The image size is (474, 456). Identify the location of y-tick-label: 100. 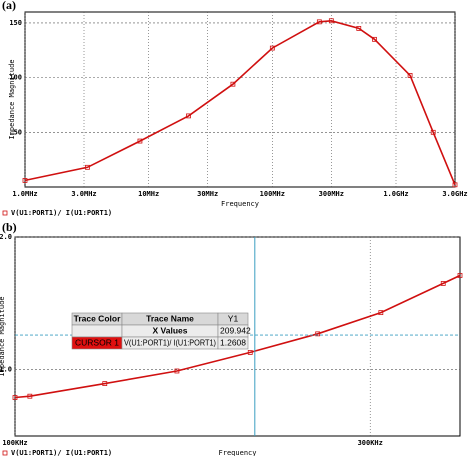
(15, 78).